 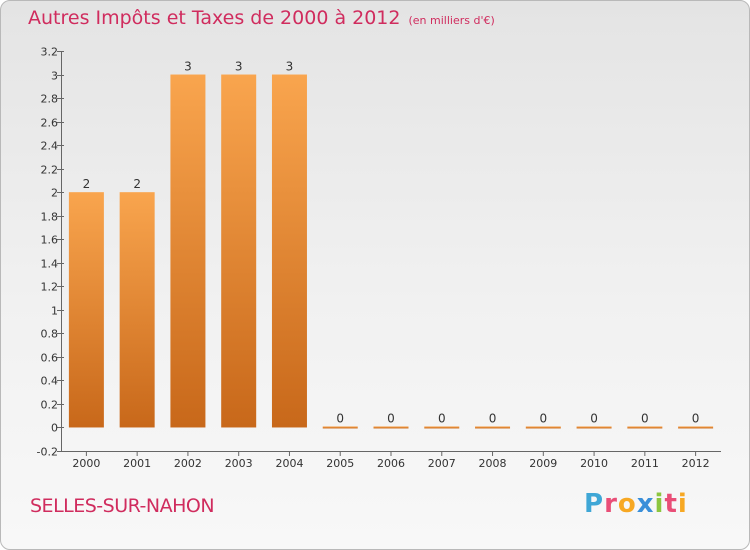 What do you see at coordinates (340, 463) in the screenshot?
I see `x-tick-label: 2005` at bounding box center [340, 463].